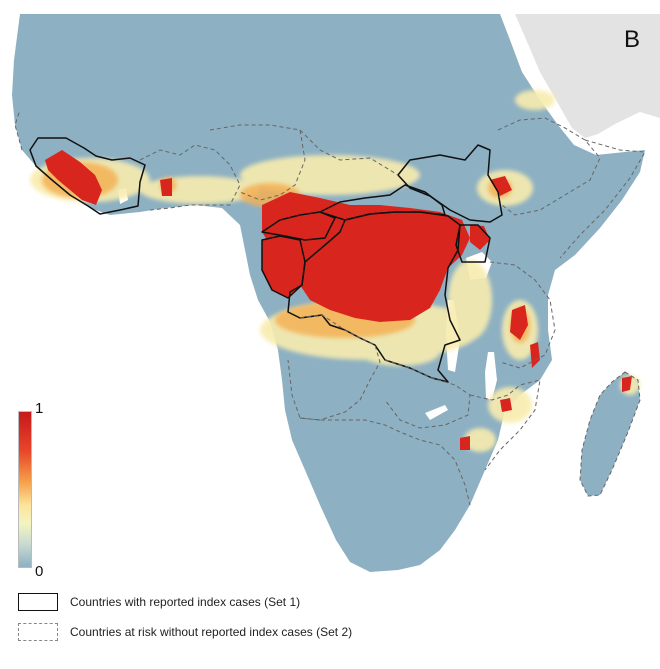 This screenshot has height=669, width=660. What do you see at coordinates (38, 632) in the screenshot?
I see `legend-swatch-dashed` at bounding box center [38, 632].